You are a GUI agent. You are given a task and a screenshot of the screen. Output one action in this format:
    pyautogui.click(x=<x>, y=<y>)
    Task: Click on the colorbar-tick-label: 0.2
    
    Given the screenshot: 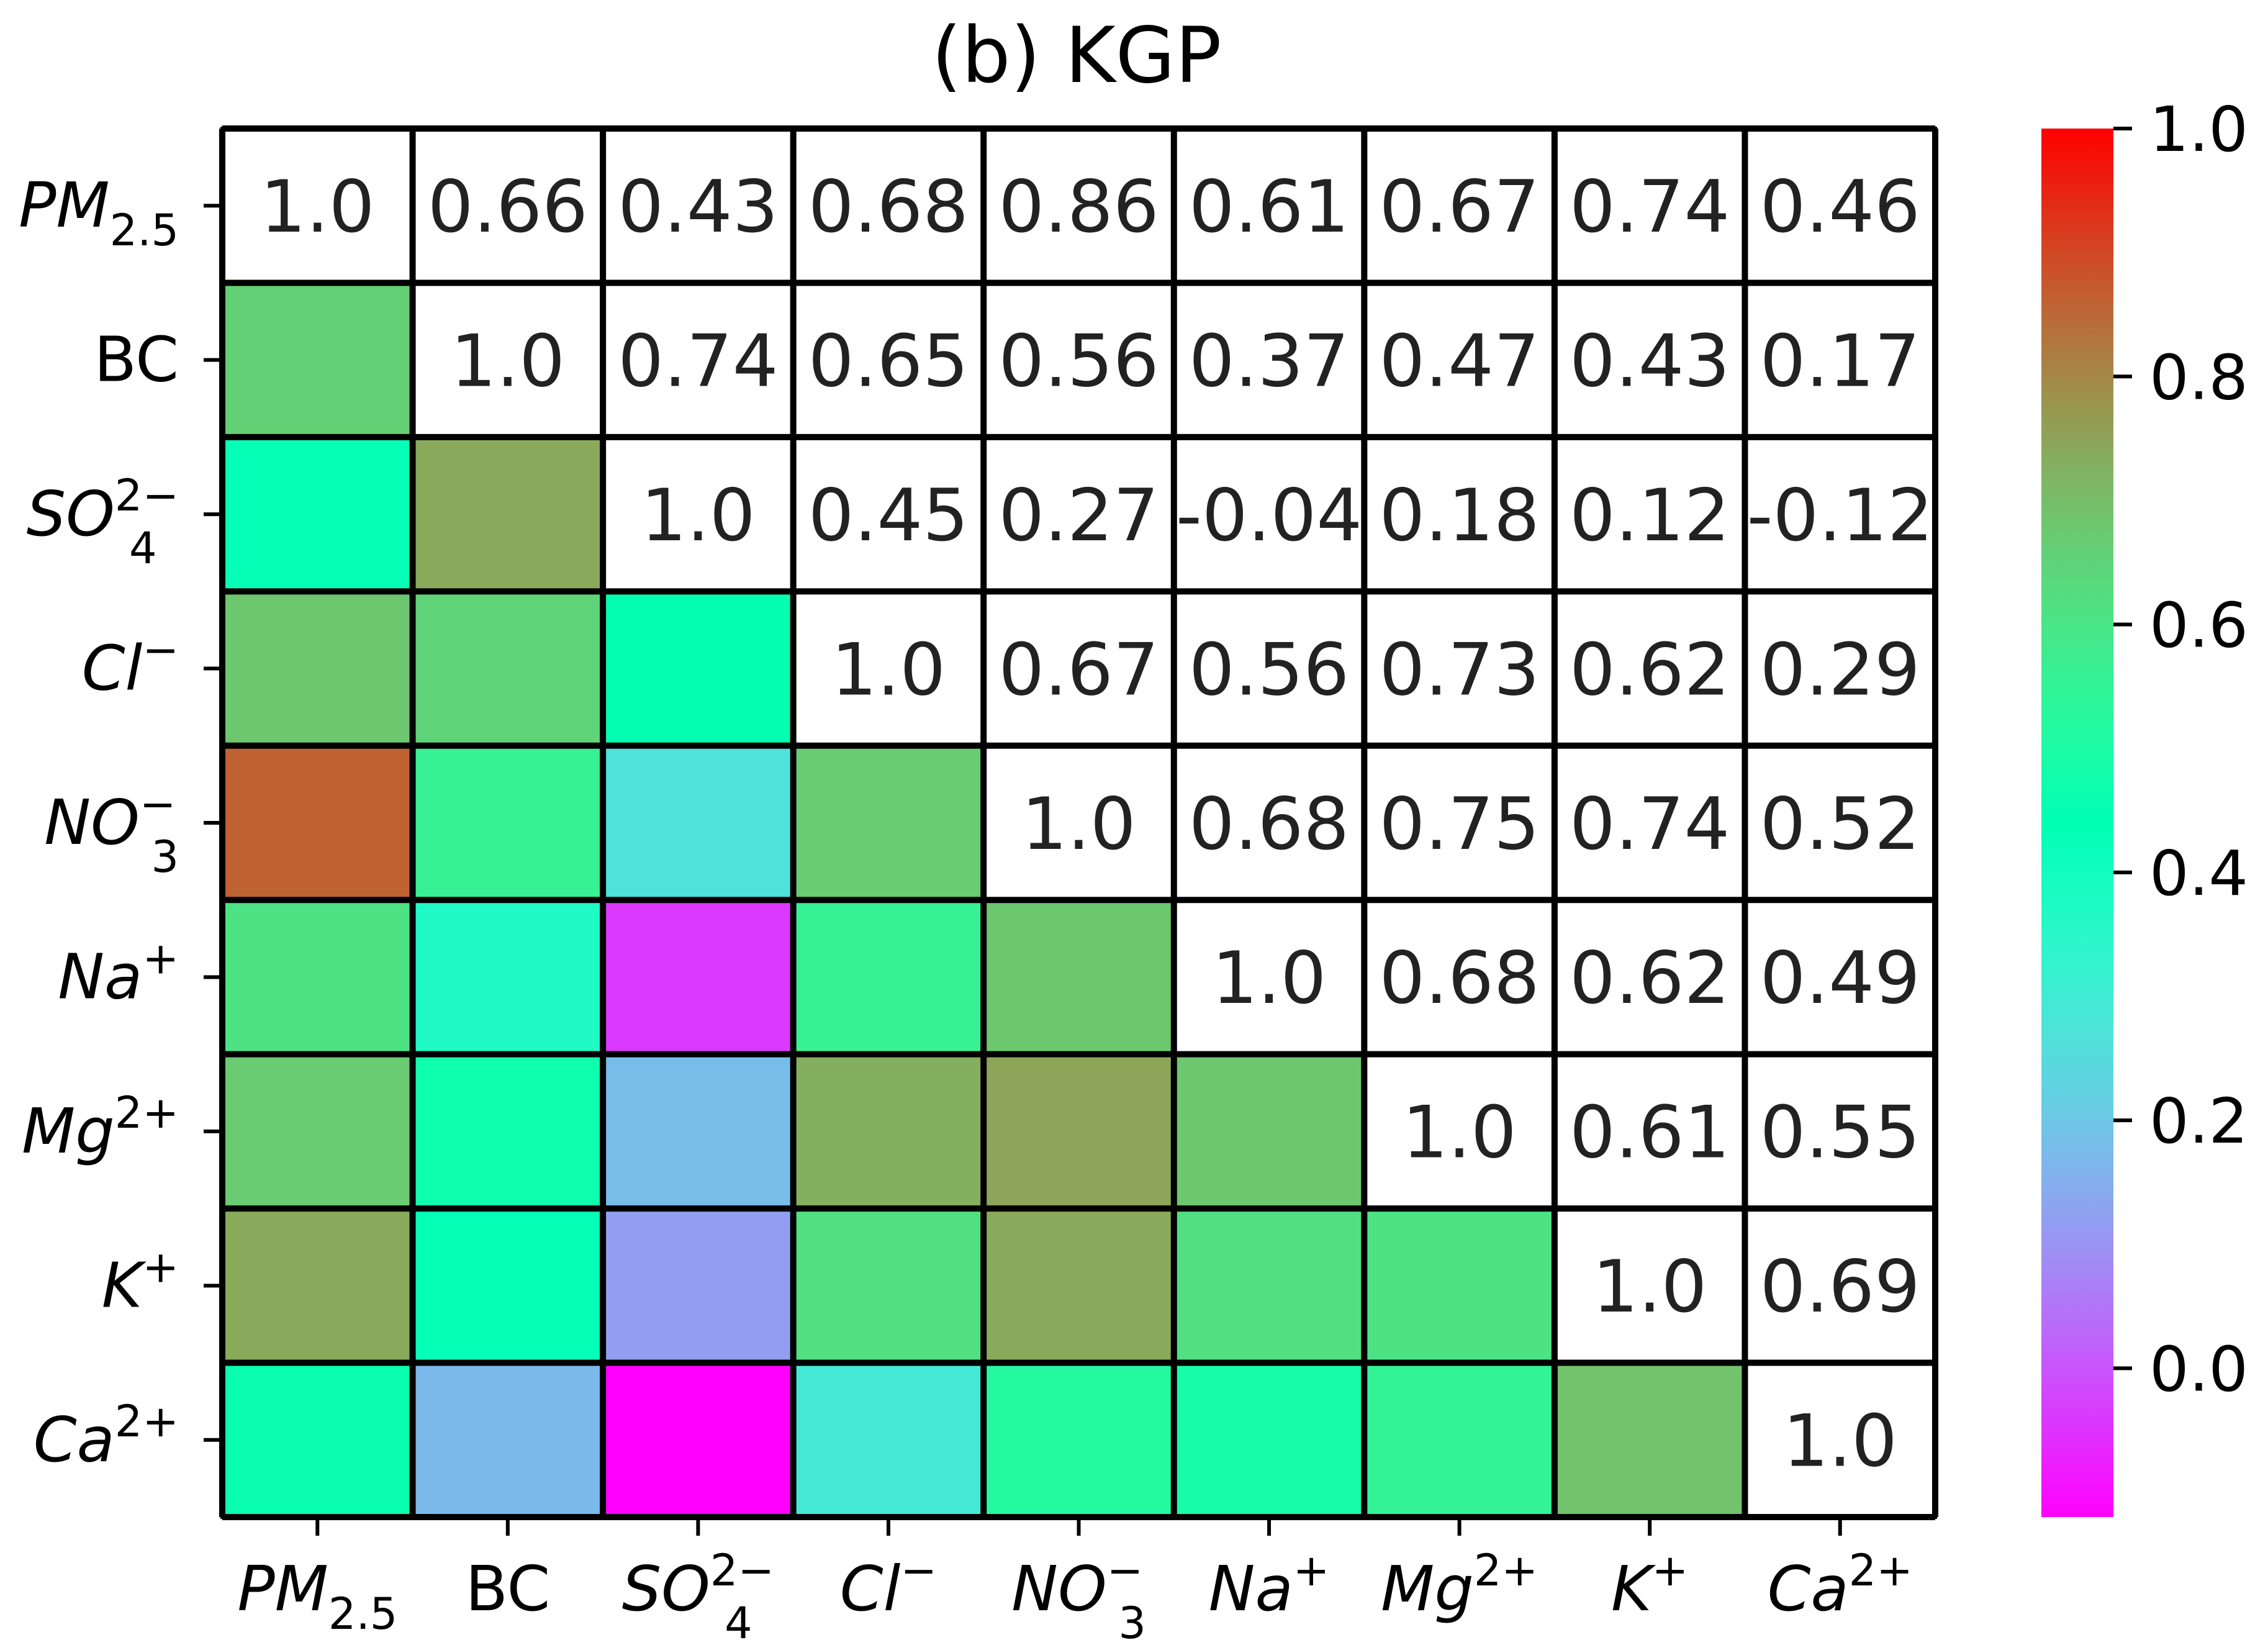 What is the action you would take?
    pyautogui.click(x=2198, y=1121)
    